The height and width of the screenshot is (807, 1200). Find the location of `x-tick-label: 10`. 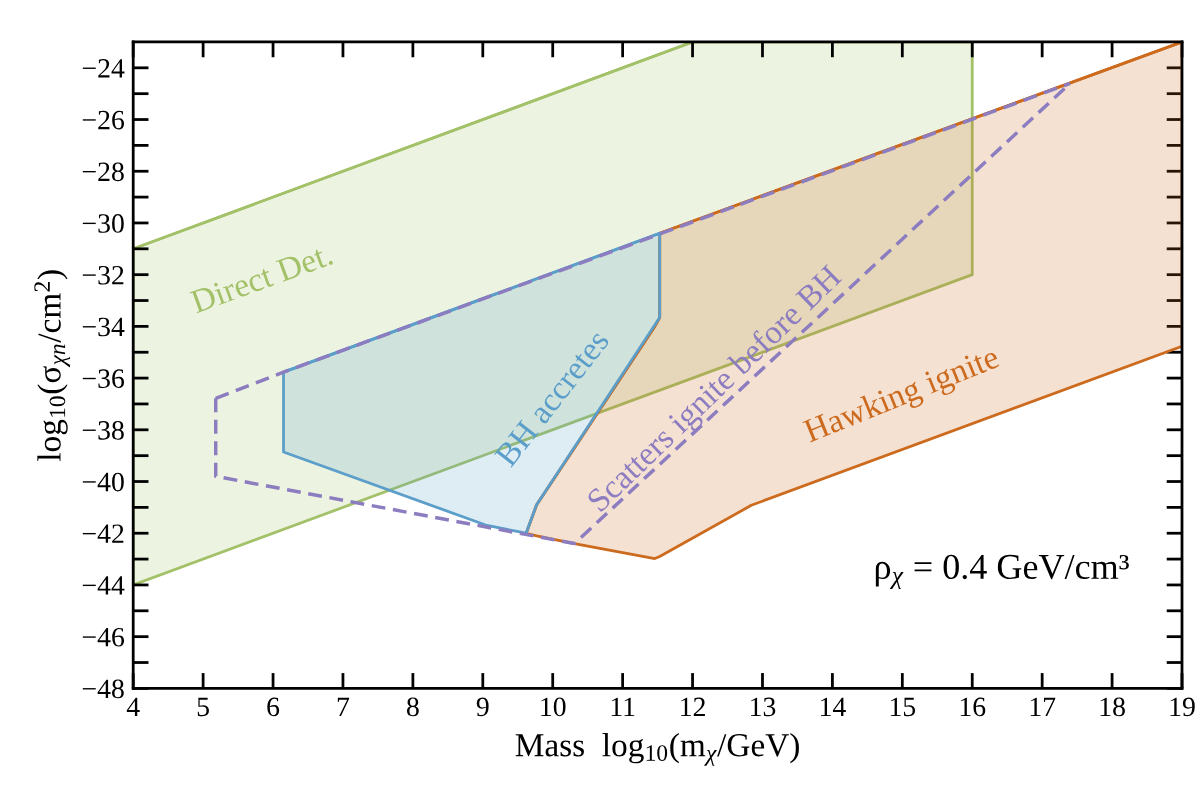

x-tick-label: 10 is located at coordinates (553, 707).